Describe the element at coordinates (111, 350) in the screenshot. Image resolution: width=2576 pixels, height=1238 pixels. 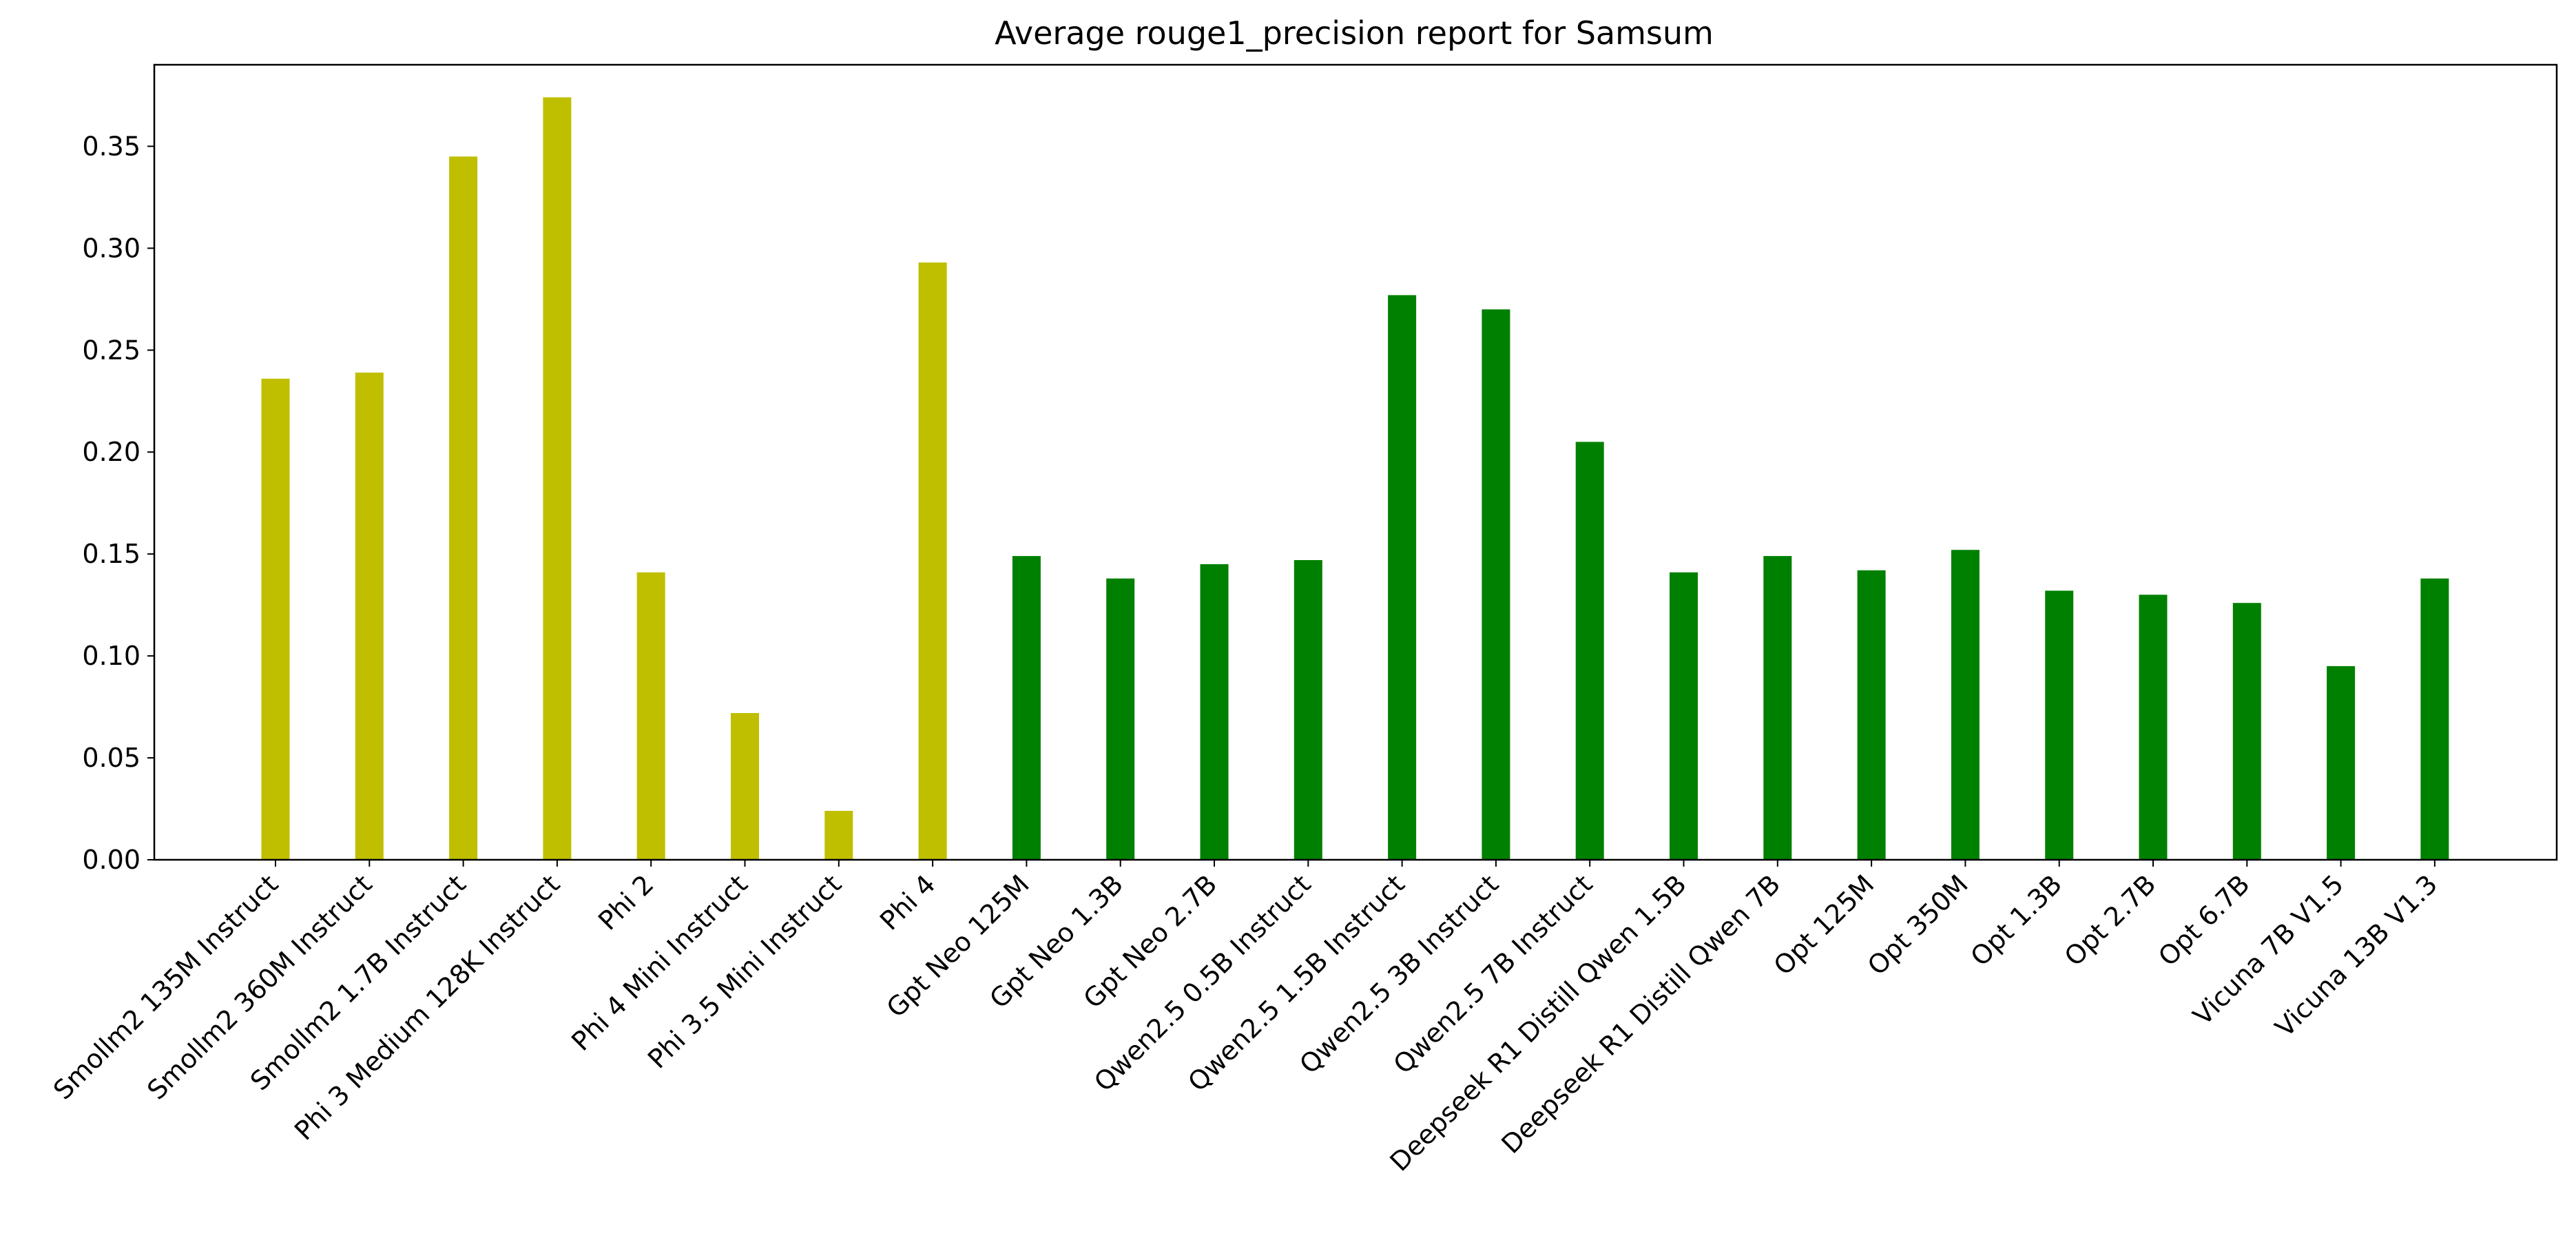
I see `y-tick-label: 0.25` at that location.